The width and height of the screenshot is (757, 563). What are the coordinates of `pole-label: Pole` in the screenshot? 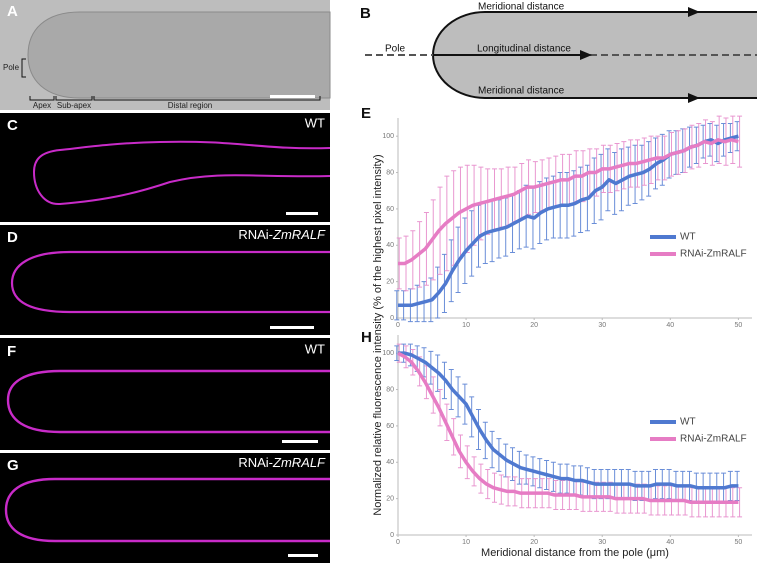 It's located at (11, 67).